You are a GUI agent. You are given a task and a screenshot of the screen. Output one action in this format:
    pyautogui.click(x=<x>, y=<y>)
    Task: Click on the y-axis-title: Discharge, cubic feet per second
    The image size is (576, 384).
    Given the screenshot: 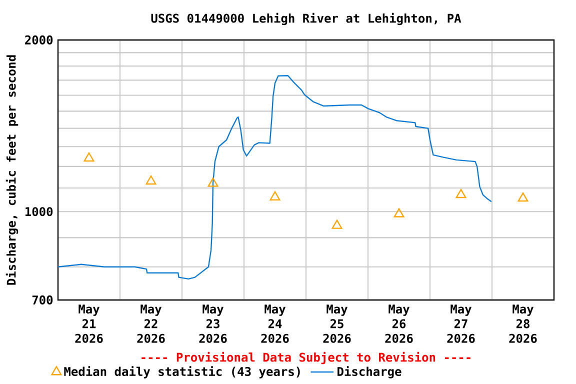 What is the action you would take?
    pyautogui.click(x=12, y=170)
    